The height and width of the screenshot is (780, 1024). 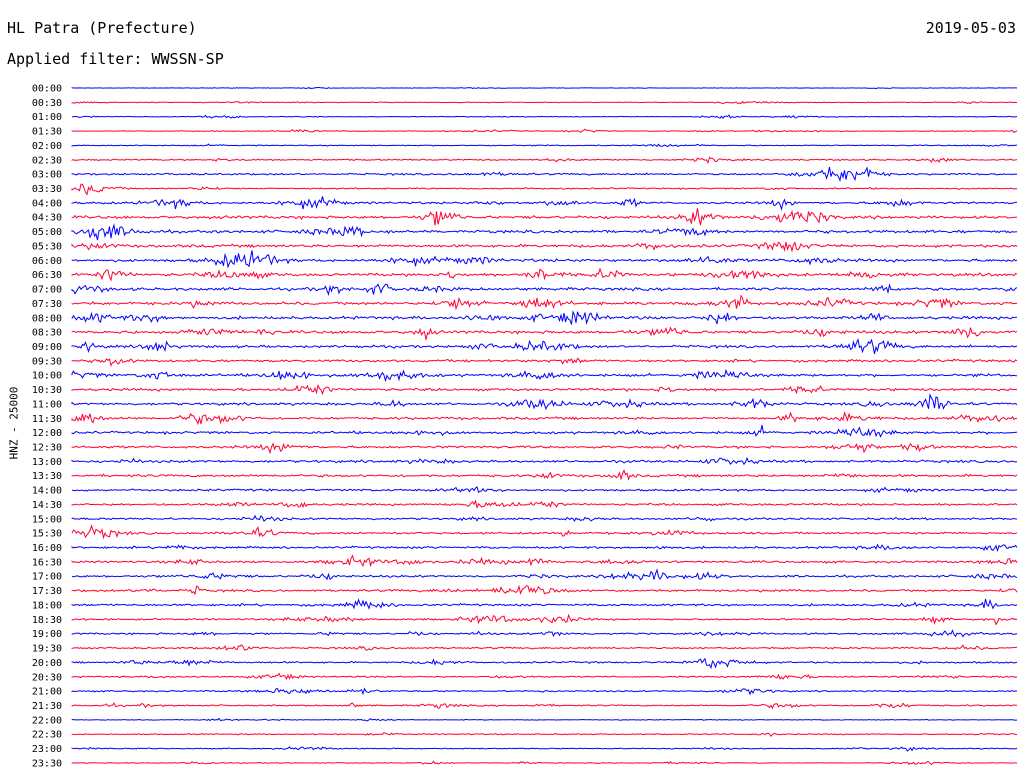 What do you see at coordinates (115, 59) in the screenshot?
I see `filter-label: Applied filter: WWSSN-SP` at bounding box center [115, 59].